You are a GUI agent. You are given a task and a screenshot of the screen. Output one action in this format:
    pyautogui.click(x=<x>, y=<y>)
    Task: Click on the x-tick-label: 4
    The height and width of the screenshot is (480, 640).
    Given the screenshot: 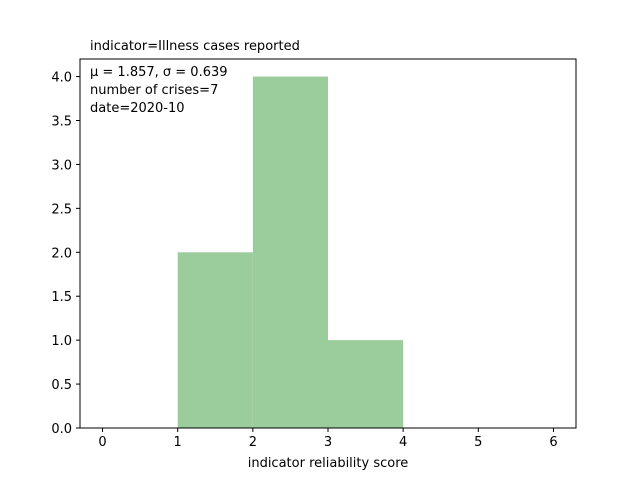 What is the action you would take?
    pyautogui.click(x=403, y=442)
    